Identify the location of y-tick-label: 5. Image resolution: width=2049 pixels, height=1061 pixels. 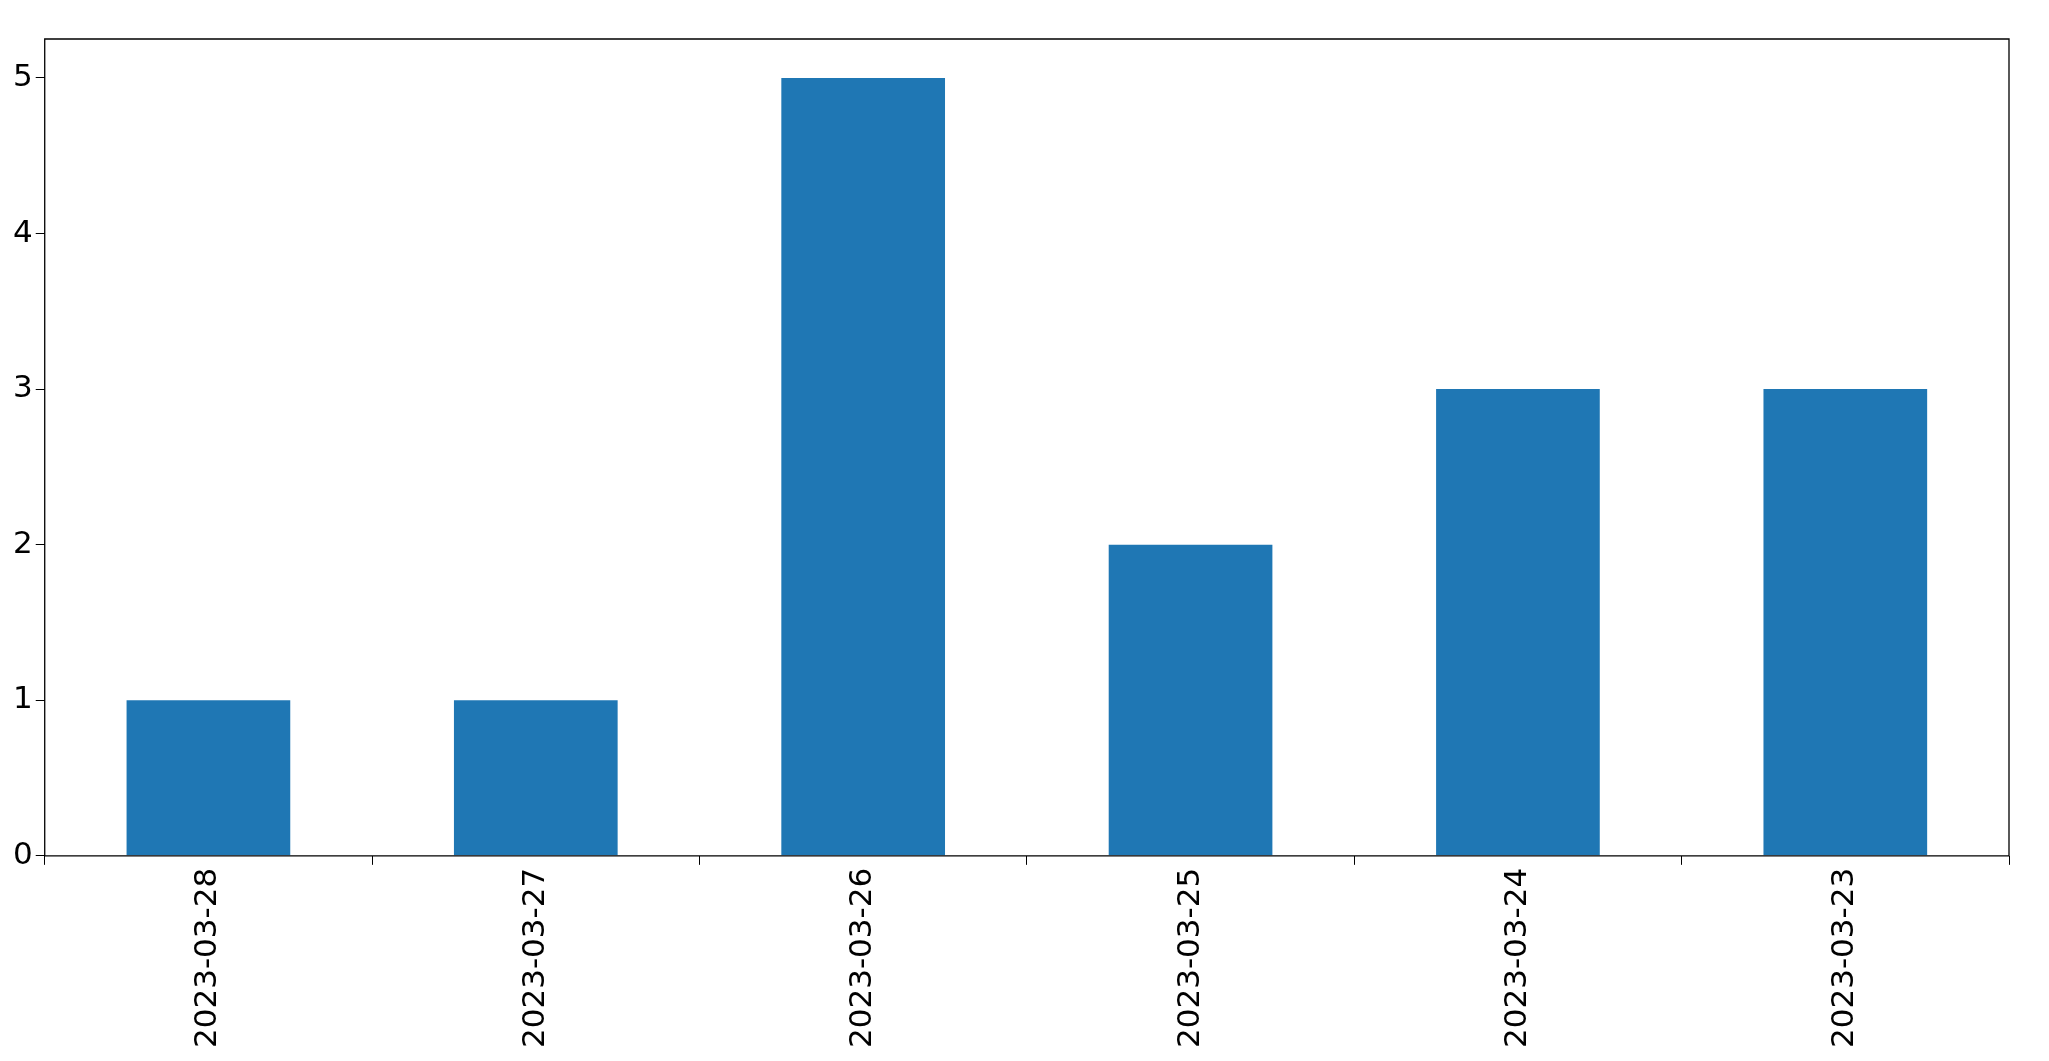
(22, 74).